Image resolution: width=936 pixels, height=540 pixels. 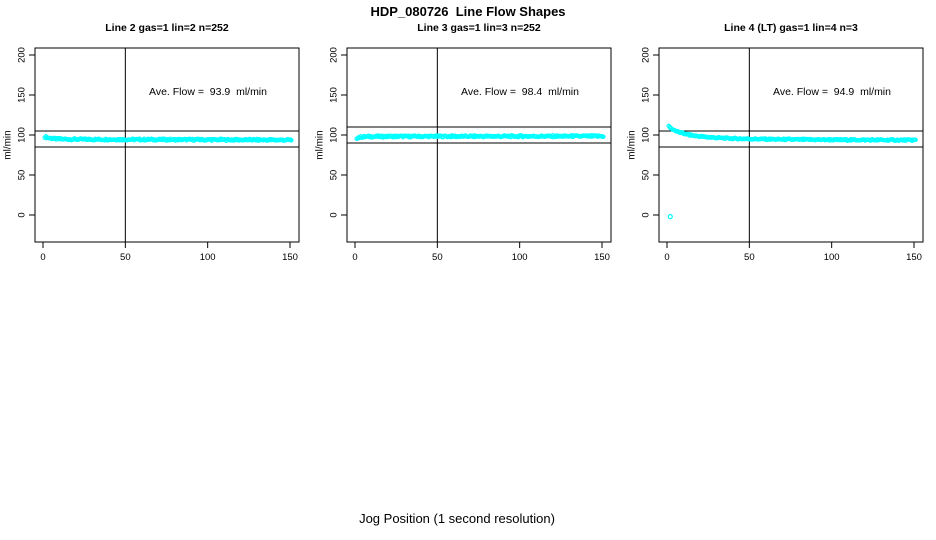 What do you see at coordinates (208, 92) in the screenshot?
I see `ave-flow-annotation: Ave. Flow = 93.9 ml/min` at bounding box center [208, 92].